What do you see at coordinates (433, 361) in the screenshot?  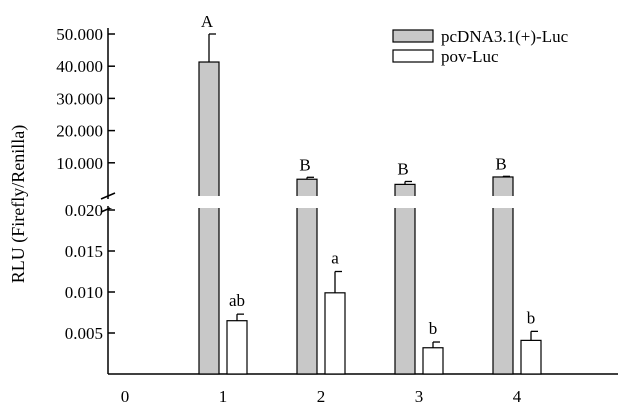 I see `bar-3-pov` at bounding box center [433, 361].